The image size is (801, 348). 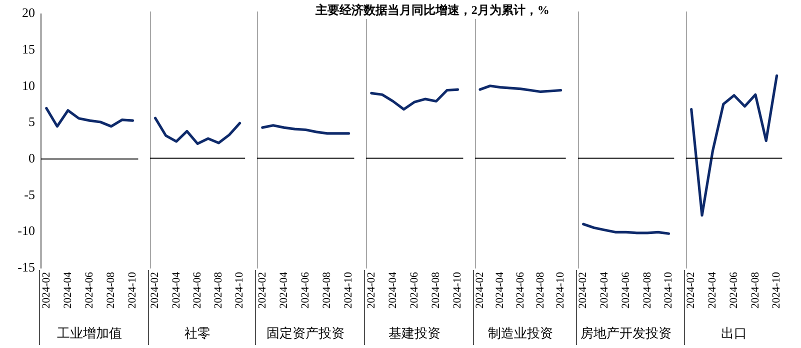 I want to click on x-axis-title: 房地产开发投资, so click(x=626, y=332).